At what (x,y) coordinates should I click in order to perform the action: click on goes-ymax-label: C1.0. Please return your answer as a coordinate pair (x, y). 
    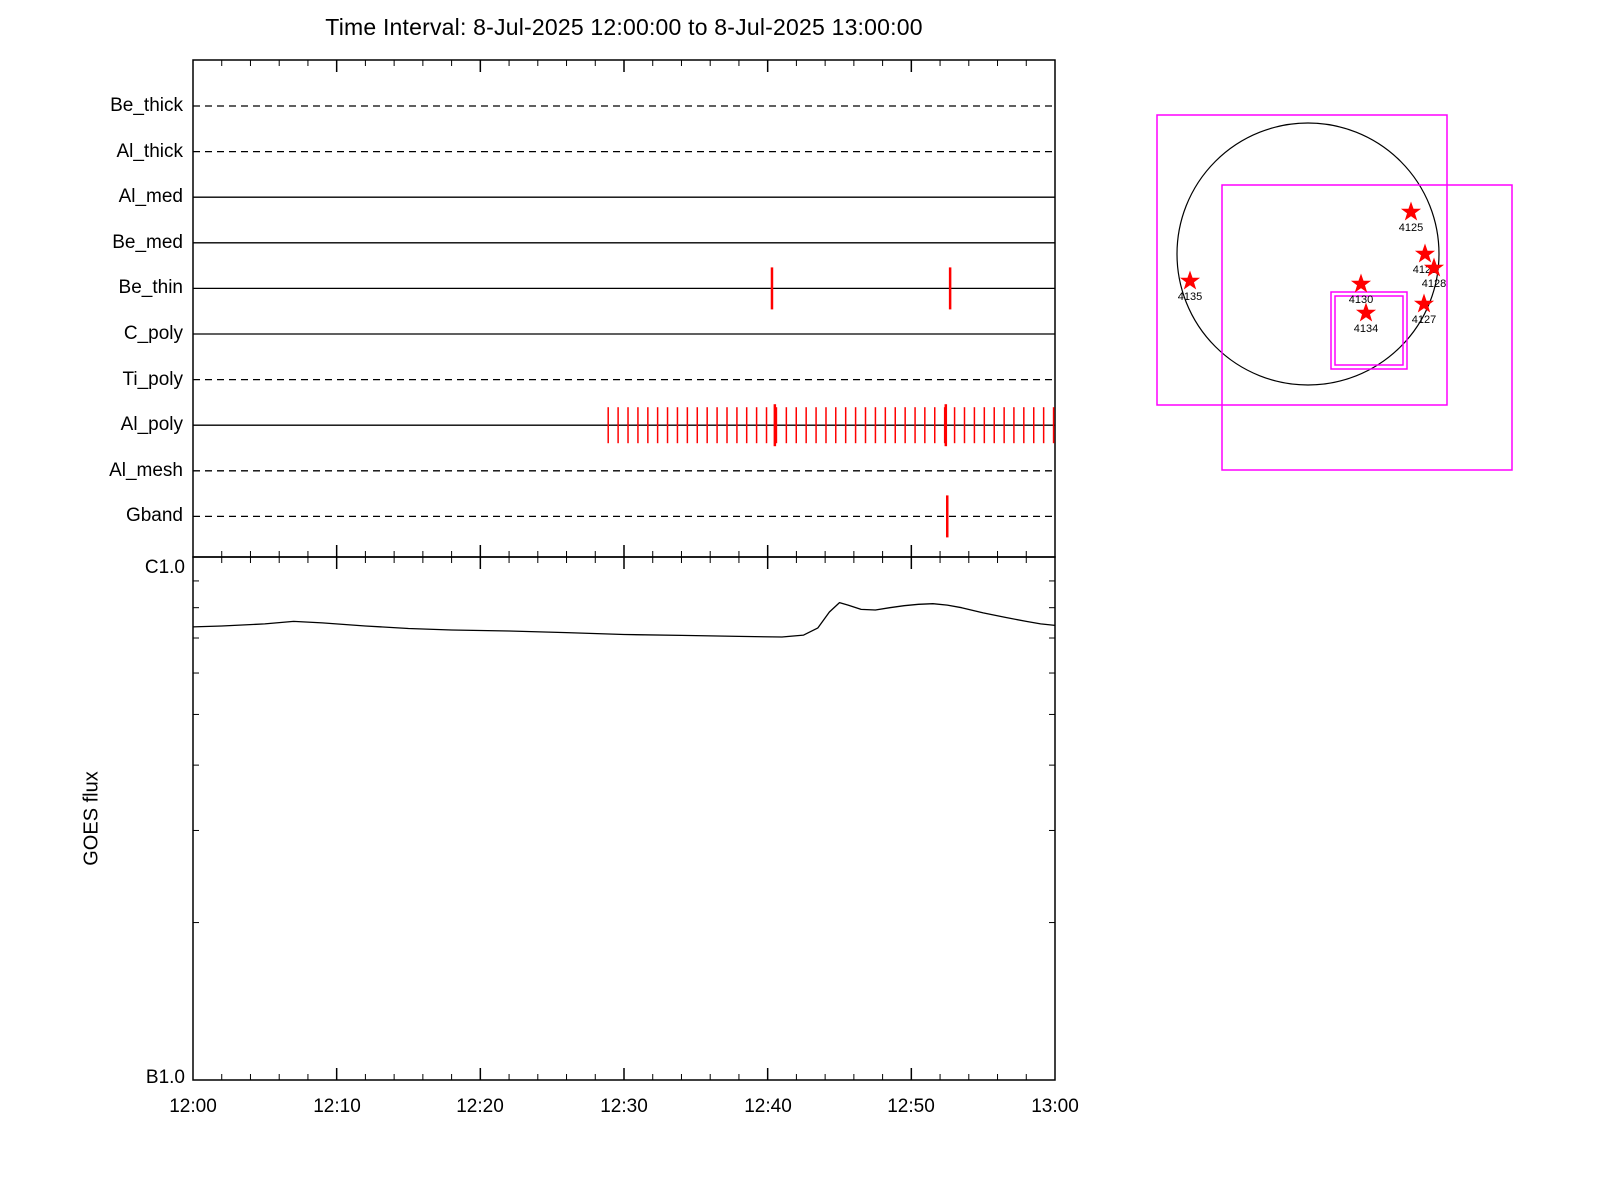
    Looking at the image, I should click on (164, 567).